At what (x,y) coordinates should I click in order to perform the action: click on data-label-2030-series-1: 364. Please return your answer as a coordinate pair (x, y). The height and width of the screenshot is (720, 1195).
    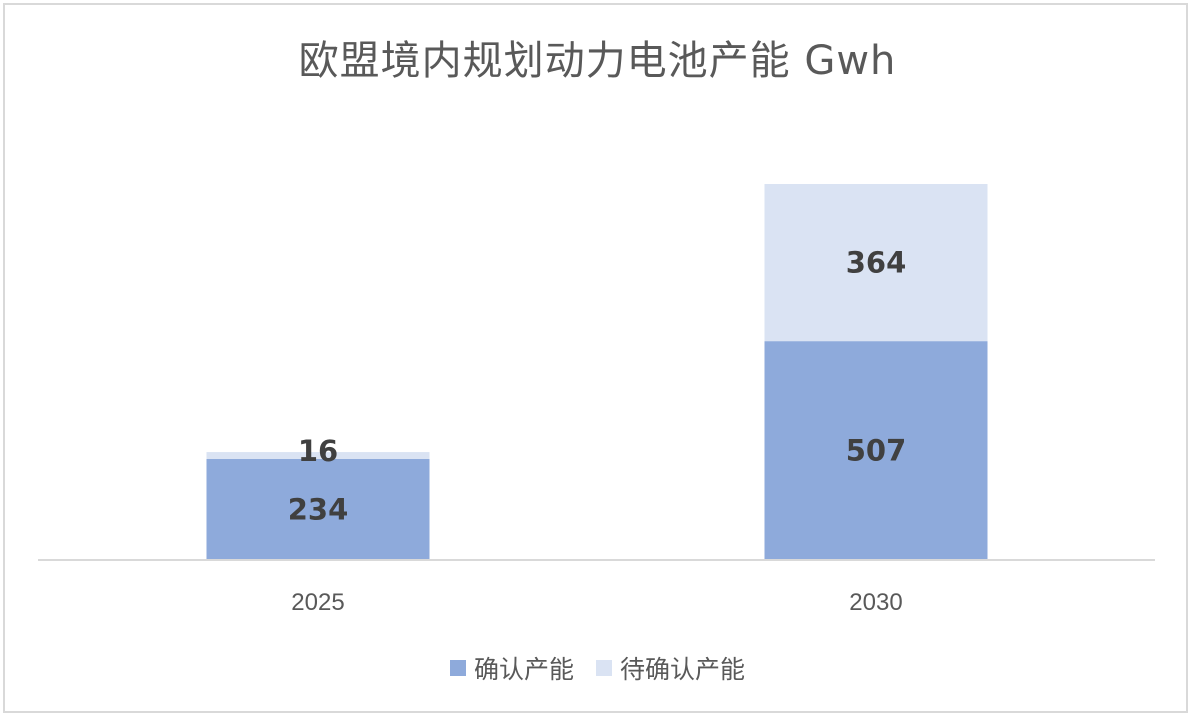
    Looking at the image, I should click on (876, 263).